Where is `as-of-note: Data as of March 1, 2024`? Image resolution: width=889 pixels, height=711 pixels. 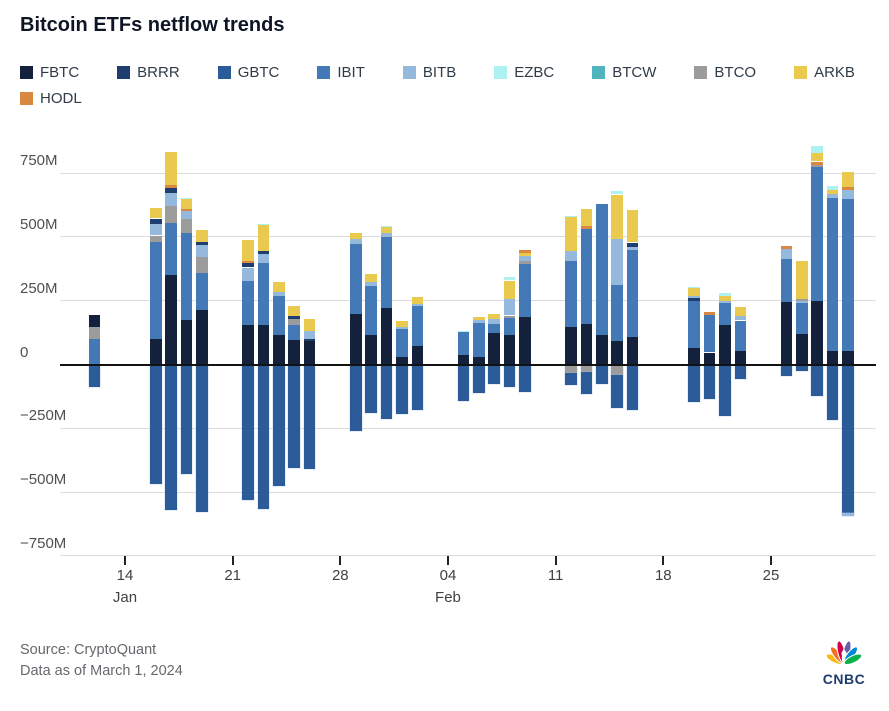
as-of-note: Data as of March 1, 2024 is located at coordinates (101, 671).